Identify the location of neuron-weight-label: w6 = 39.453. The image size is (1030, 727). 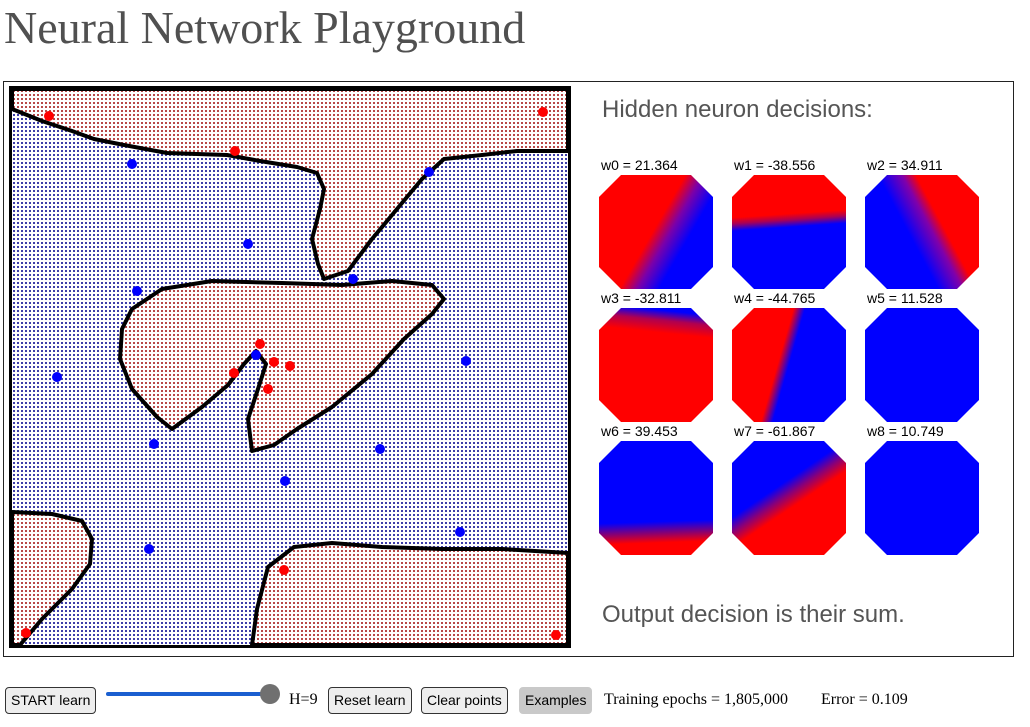
(639, 431).